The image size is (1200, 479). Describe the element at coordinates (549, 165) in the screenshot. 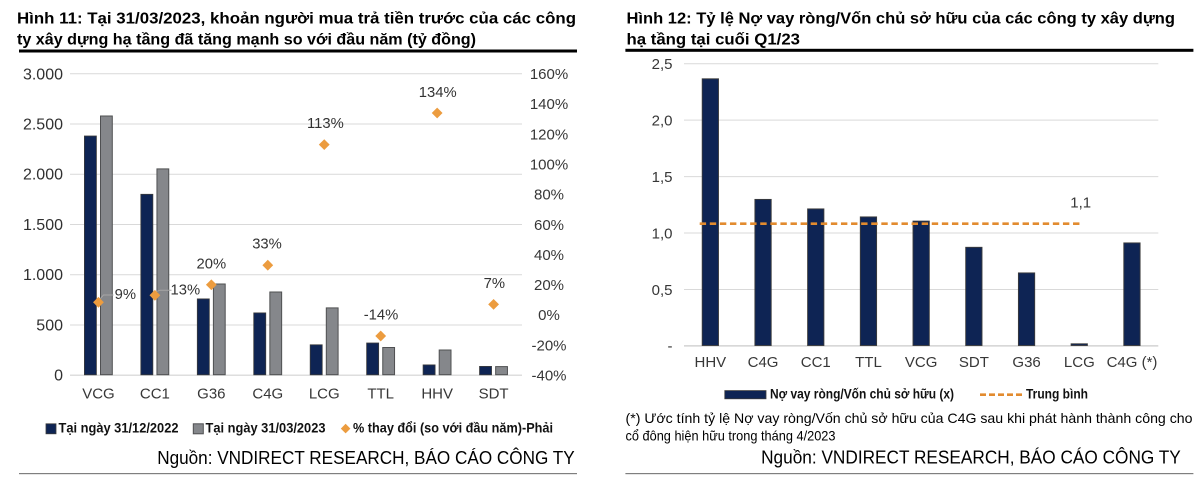

I see `svg-text: 100%` at that location.